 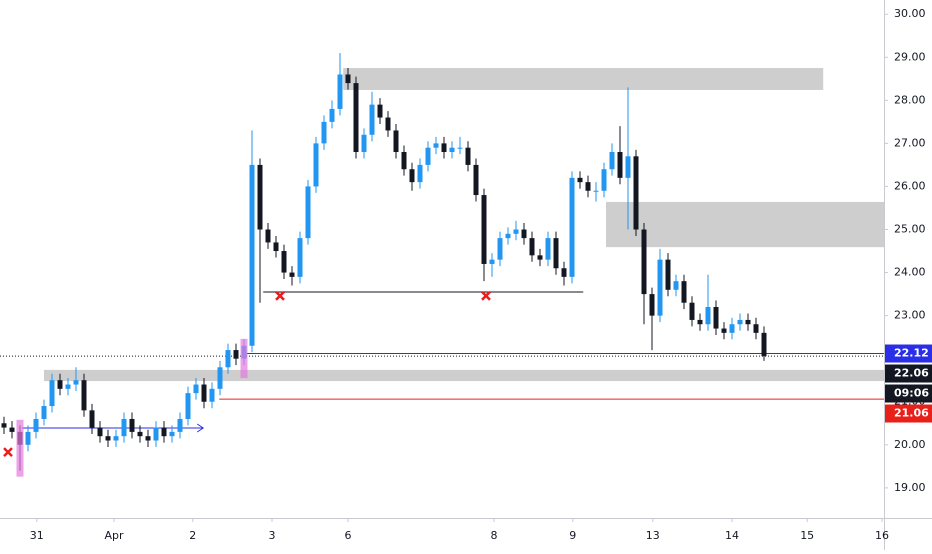 I want to click on x-tick-label: 31, so click(x=37, y=535).